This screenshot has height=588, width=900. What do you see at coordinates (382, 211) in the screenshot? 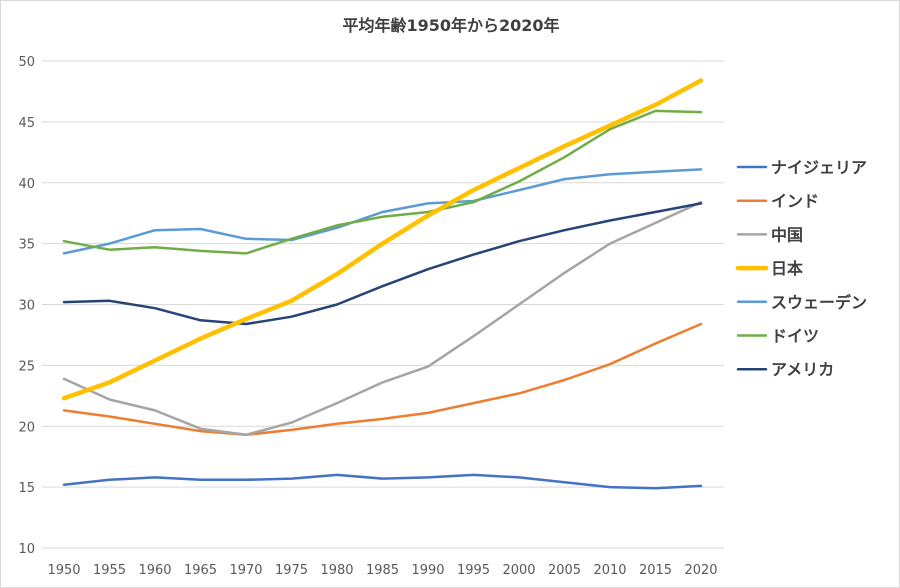
I see `series-4-line` at bounding box center [382, 211].